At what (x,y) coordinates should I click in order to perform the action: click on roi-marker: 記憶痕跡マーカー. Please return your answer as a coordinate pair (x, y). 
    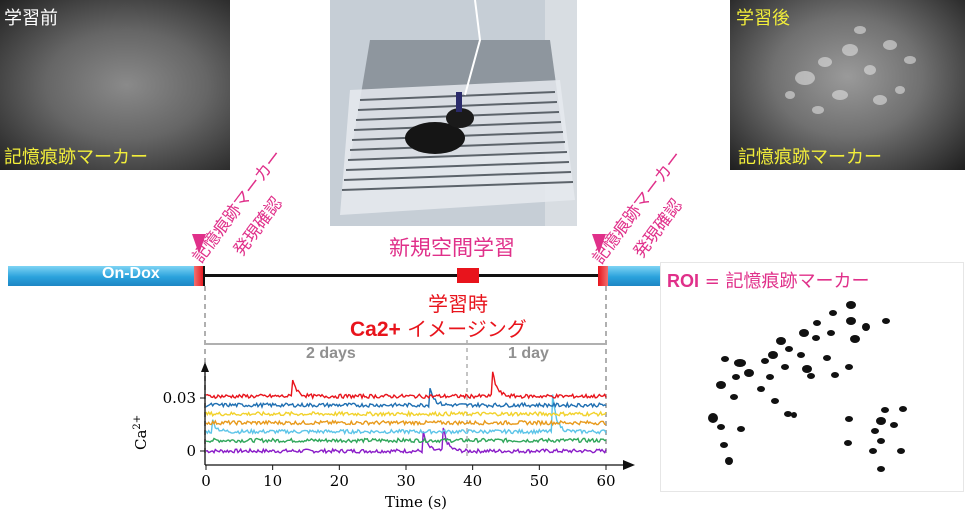
    Looking at the image, I should click on (797, 281).